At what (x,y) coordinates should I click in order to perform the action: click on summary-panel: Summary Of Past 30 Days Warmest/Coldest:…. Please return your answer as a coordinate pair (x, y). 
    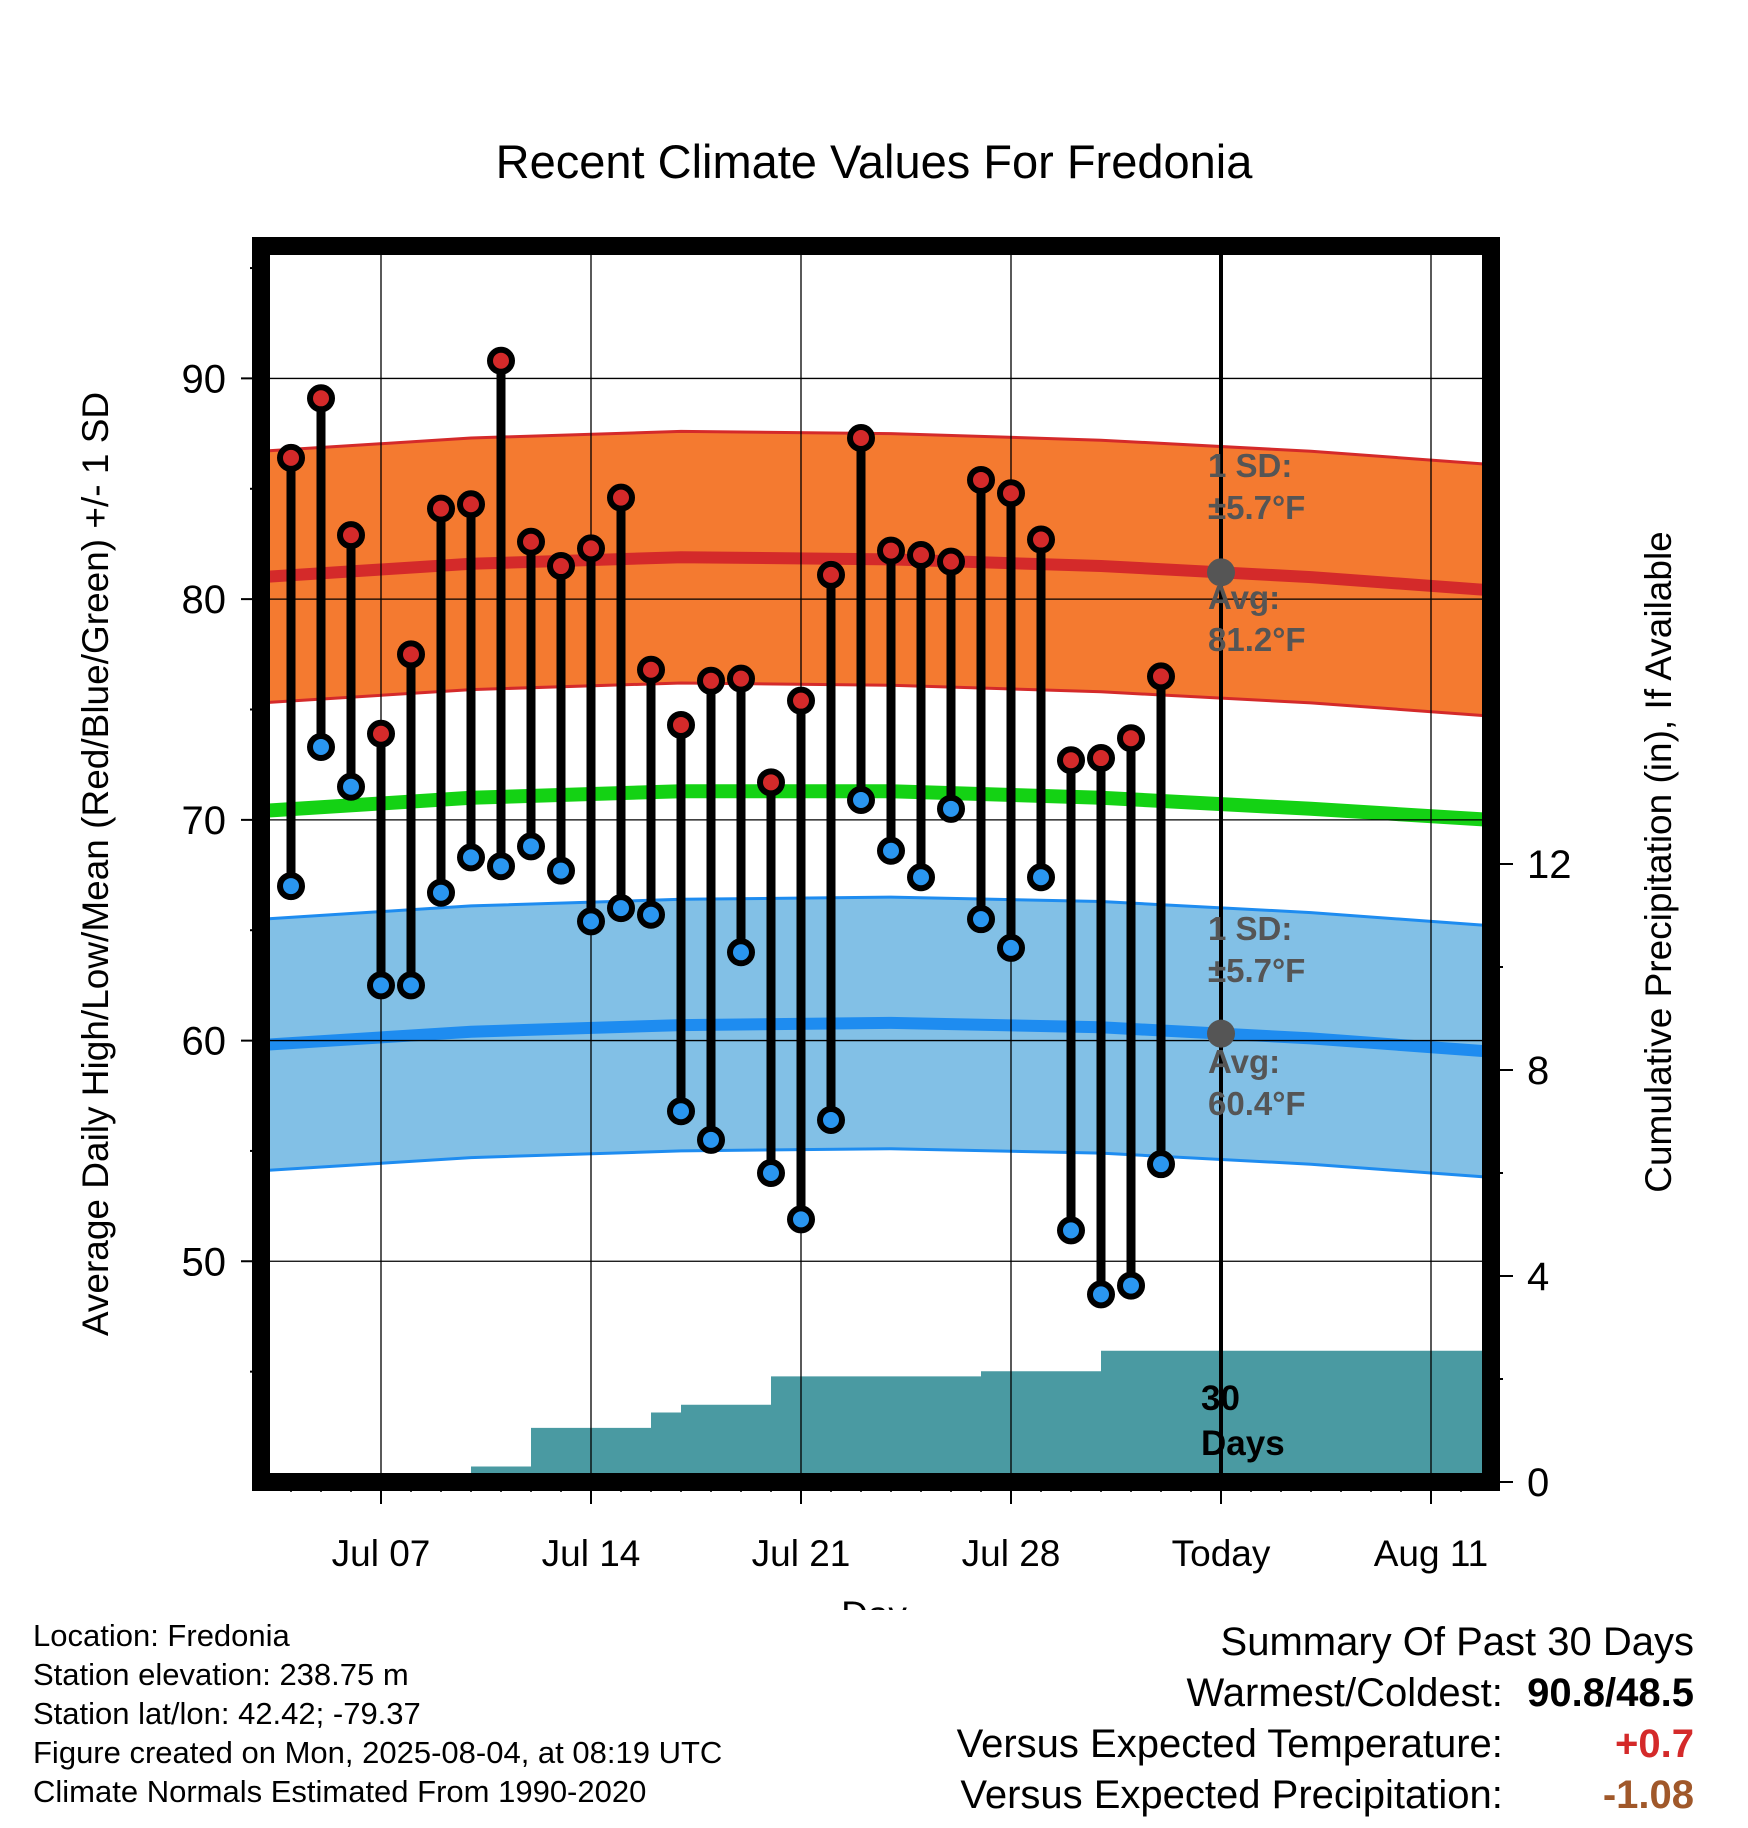
    Looking at the image, I should click on (1325, 1719).